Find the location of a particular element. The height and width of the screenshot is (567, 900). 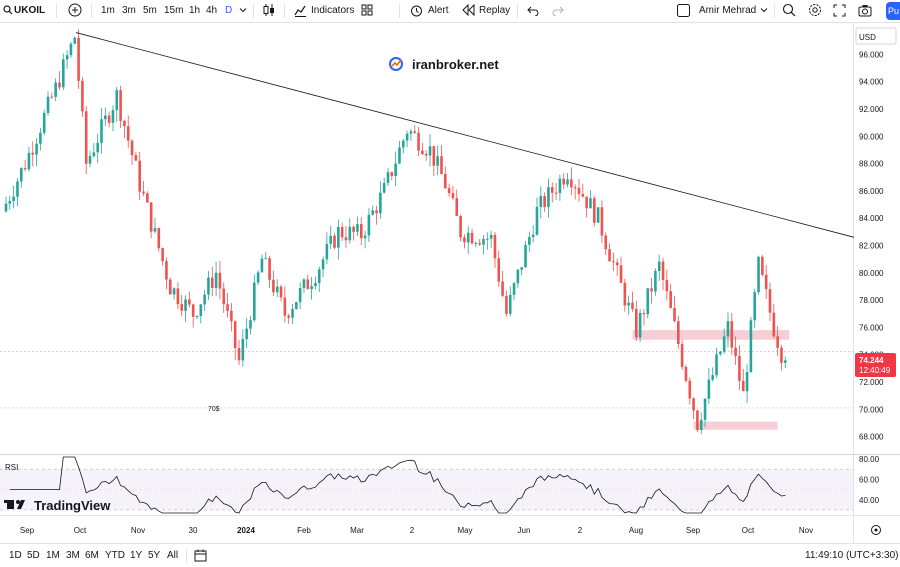

snapshot-camera-icon is located at coordinates (865, 11).